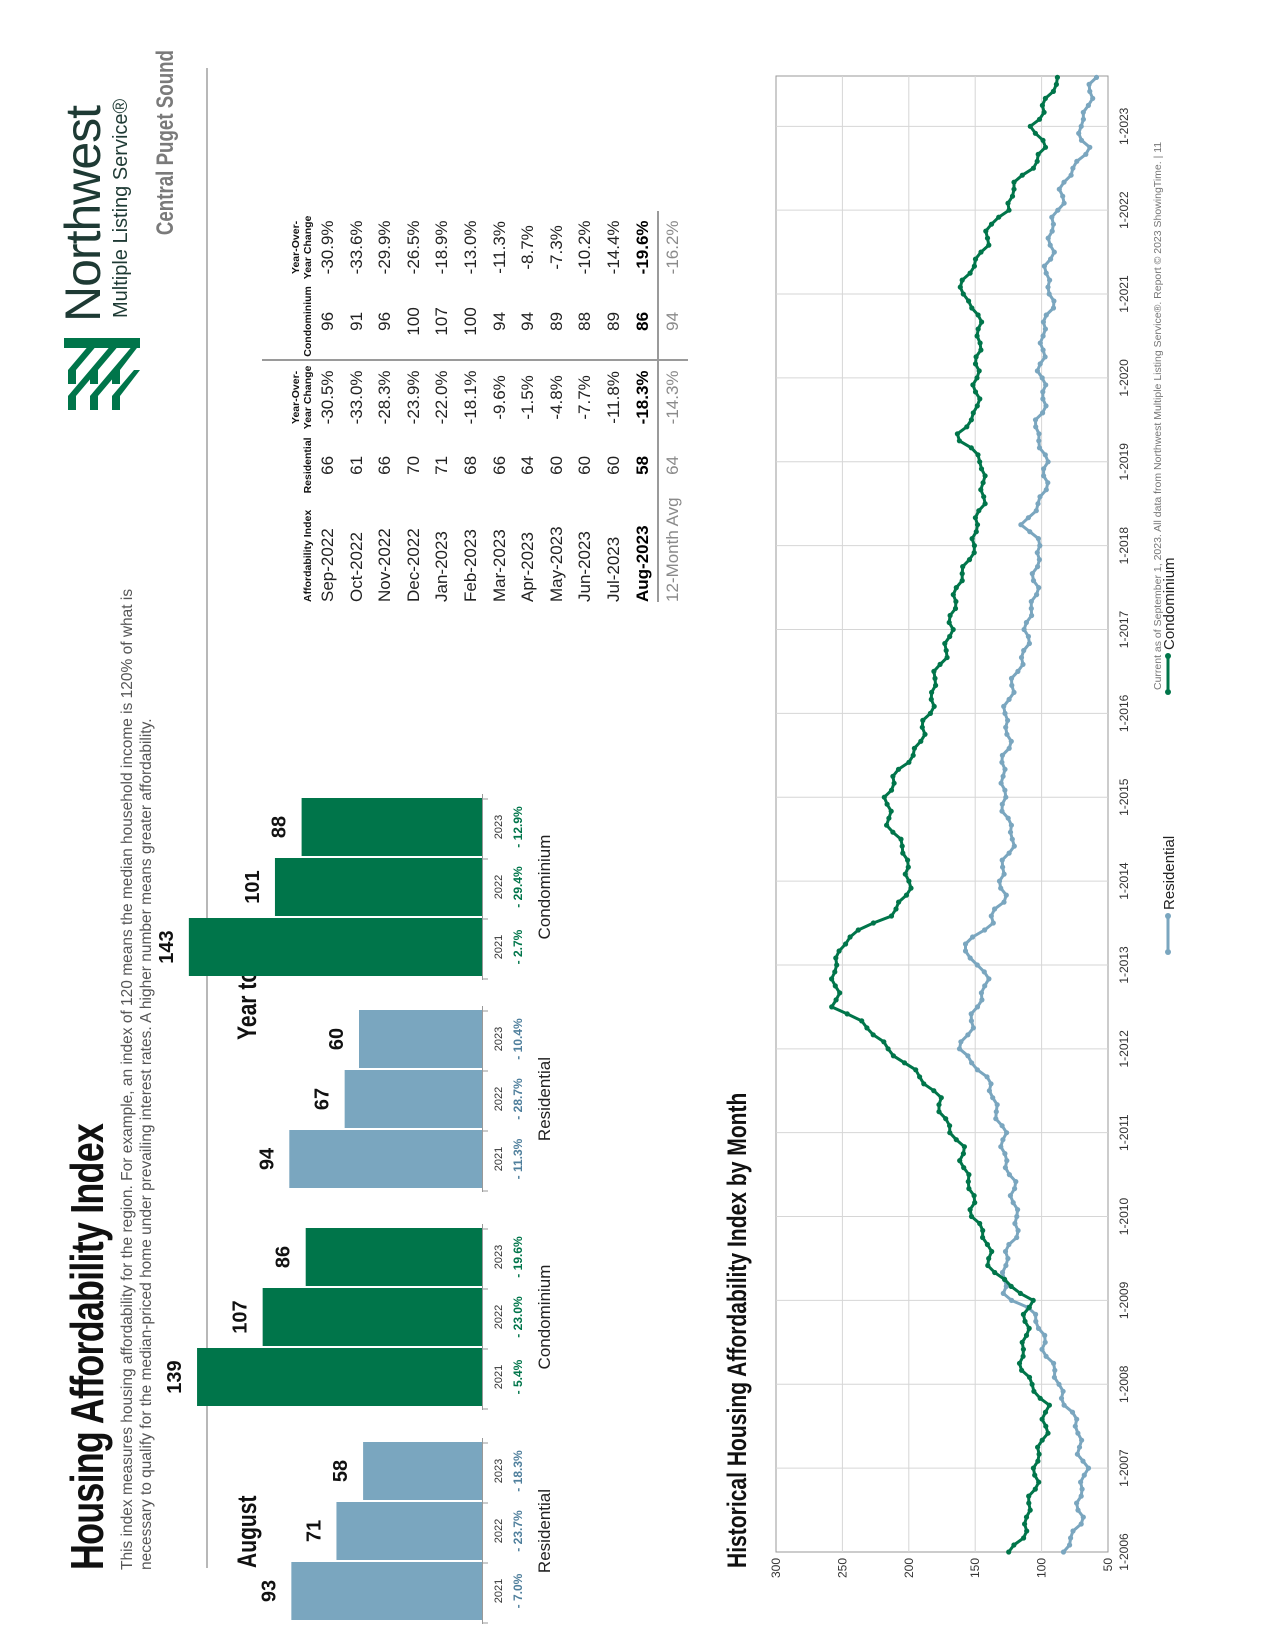 The height and width of the screenshot is (1650, 1275). I want to click on bar-value-label: 71, so click(314, 1531).